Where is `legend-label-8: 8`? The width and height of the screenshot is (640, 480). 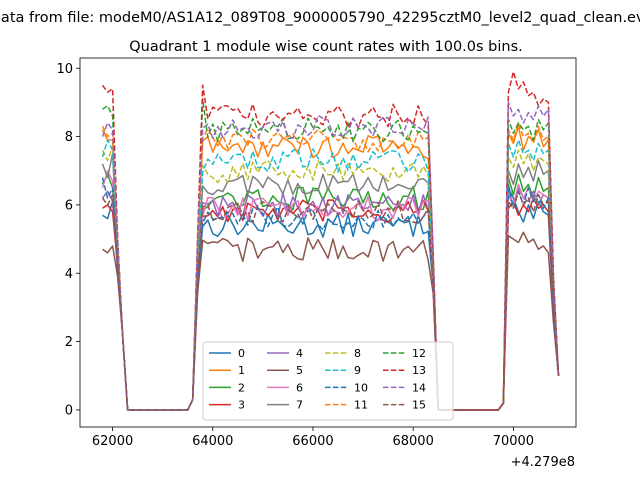
legend-label-8: 8 is located at coordinates (357, 353).